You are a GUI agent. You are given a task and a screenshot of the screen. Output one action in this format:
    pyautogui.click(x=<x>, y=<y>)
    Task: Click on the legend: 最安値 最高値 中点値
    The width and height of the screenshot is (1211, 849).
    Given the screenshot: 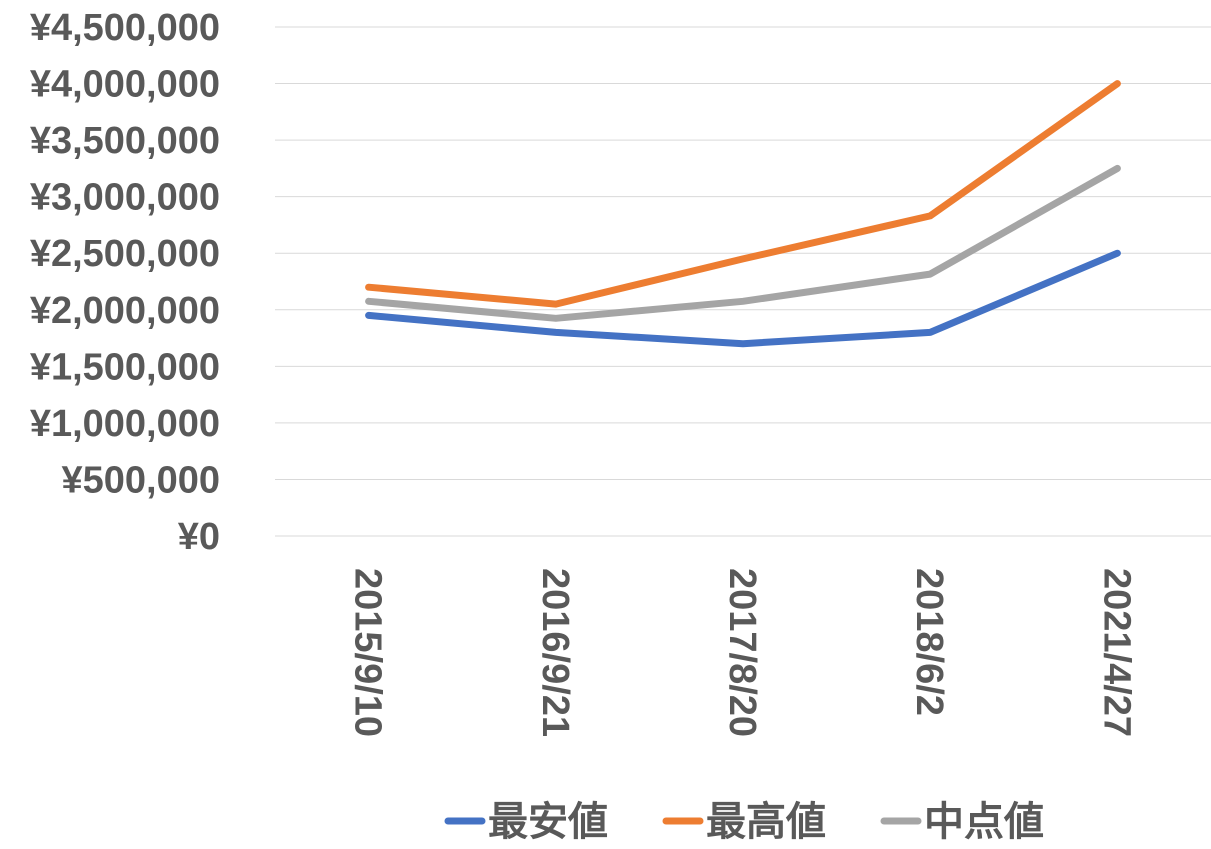 What is the action you would take?
    pyautogui.click(x=744, y=822)
    